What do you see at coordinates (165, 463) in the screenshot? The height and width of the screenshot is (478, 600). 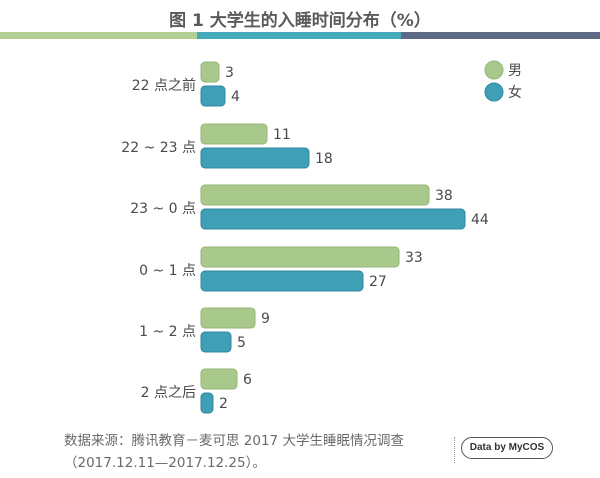 I see `footnote-dates: （2017.12.11—2017.12.25）。` at bounding box center [165, 463].